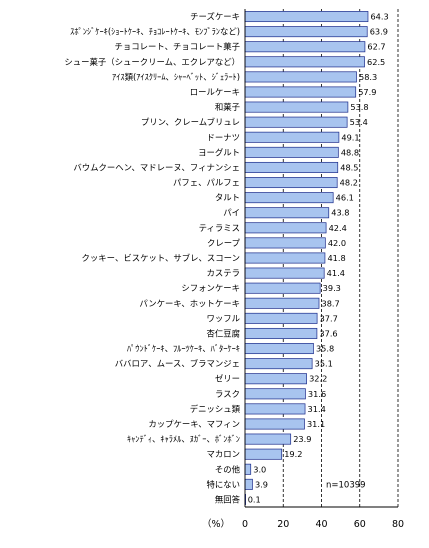  I want to click on category-label-7: プリン、クレームブリュレ, so click(190, 122).